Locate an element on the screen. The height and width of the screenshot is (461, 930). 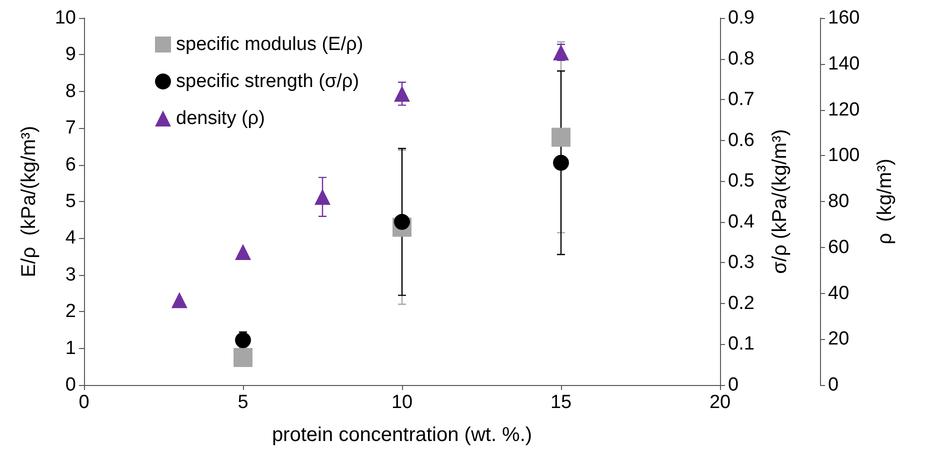
y3-tick-label: 120 is located at coordinates (844, 109).